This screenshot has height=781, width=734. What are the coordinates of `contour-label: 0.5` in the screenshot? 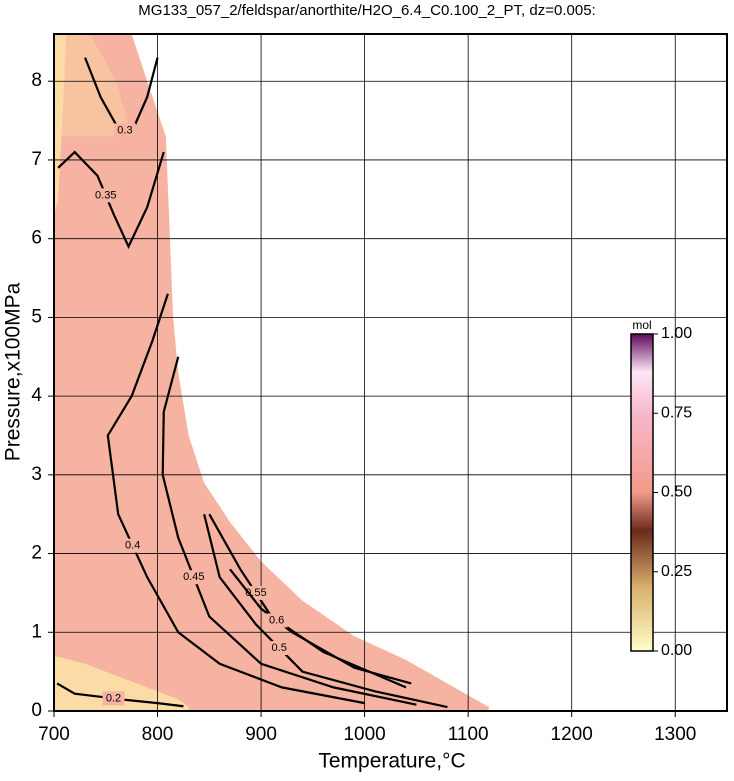 It's located at (279, 648).